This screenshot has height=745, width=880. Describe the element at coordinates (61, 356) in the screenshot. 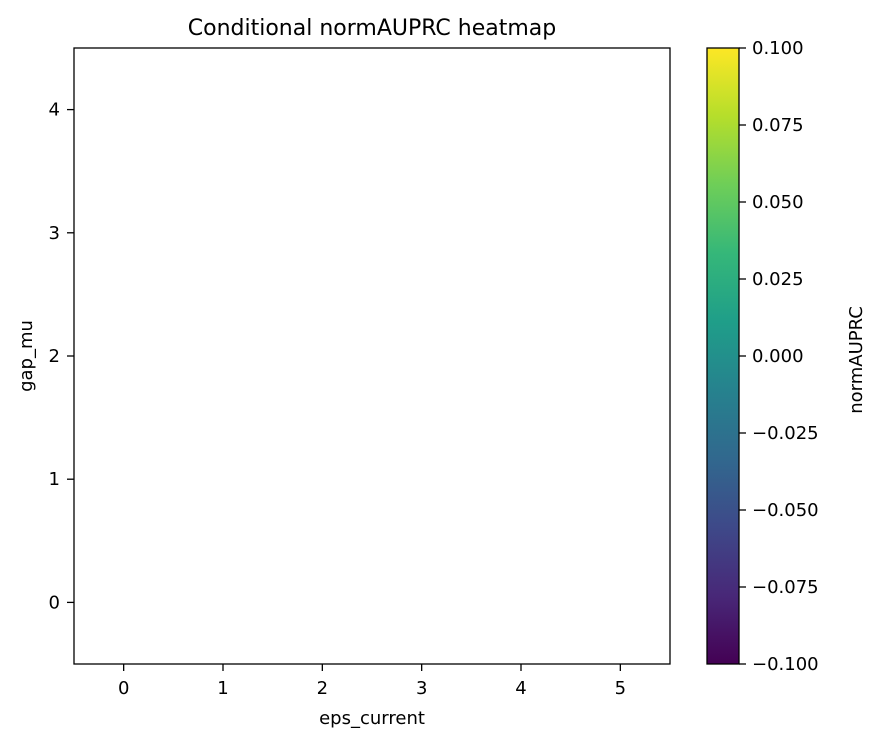

I see `y-axis-ticks: 0 1 2 3 4` at that location.